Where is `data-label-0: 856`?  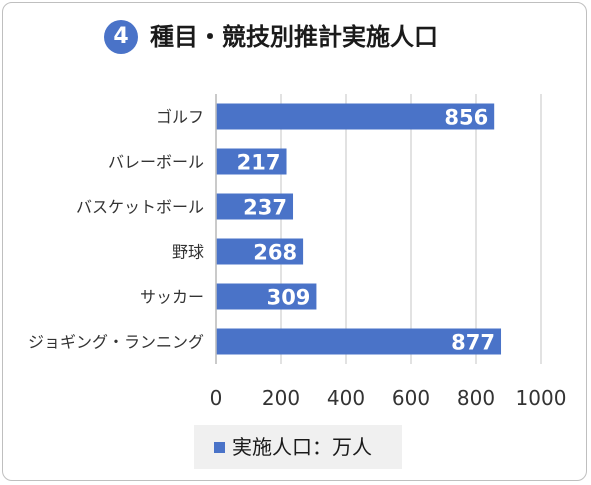
data-label-0: 856 is located at coordinates (466, 118).